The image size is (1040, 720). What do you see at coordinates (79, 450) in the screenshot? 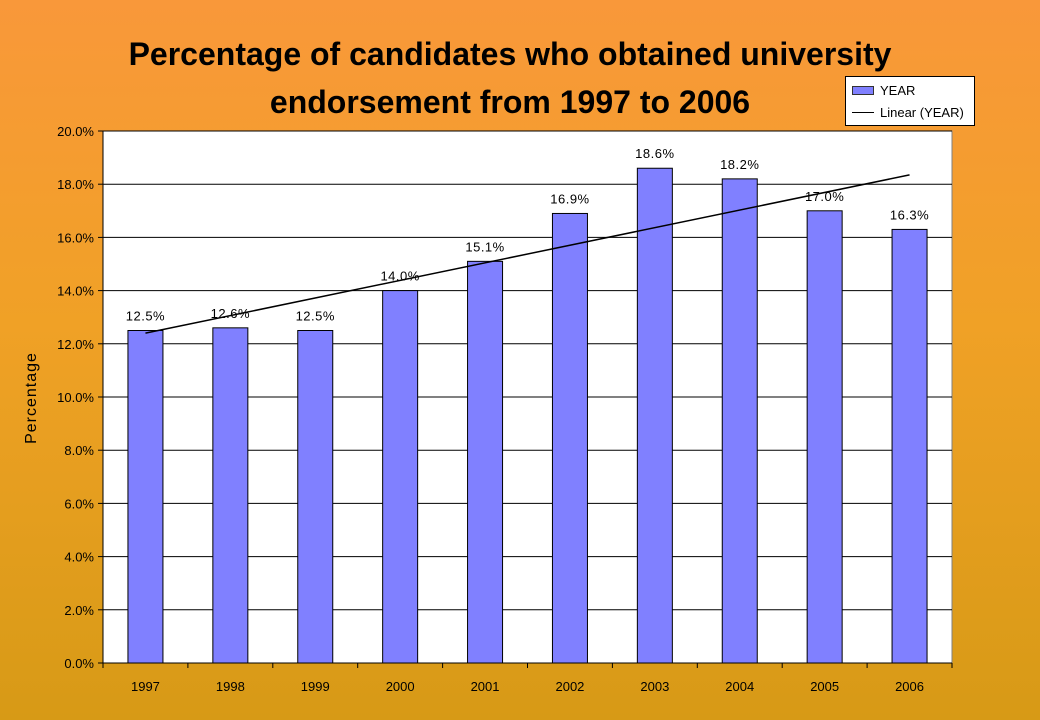
I see `y-tick-label: 8.0%` at bounding box center [79, 450].